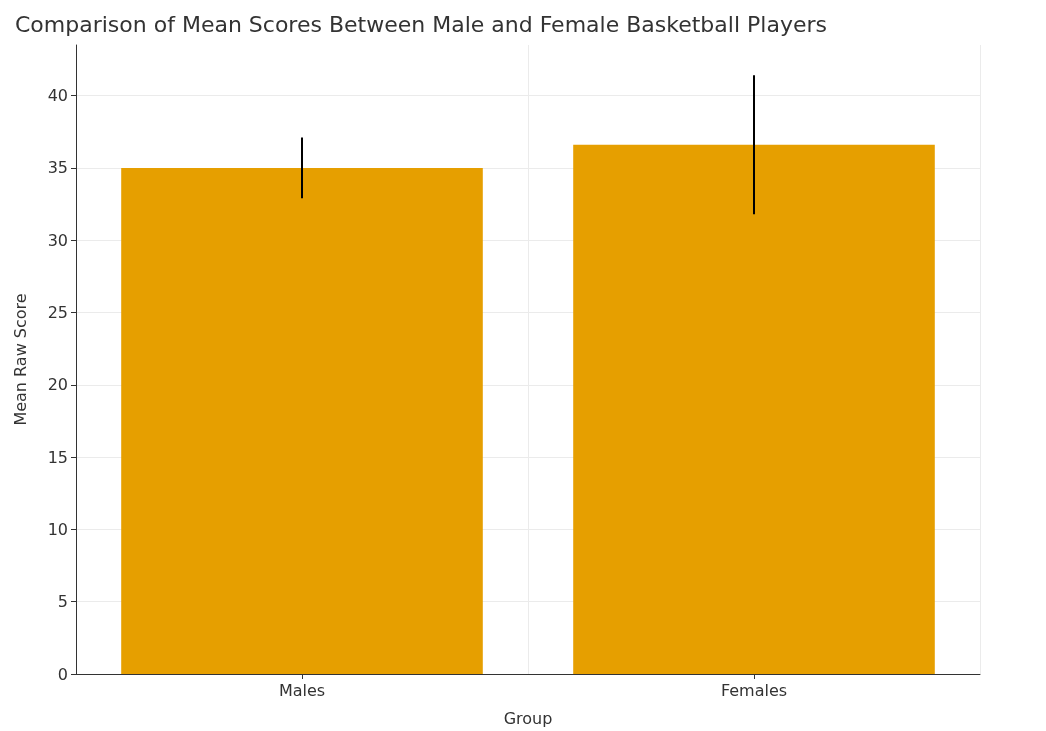 Image resolution: width=1046 pixels, height=731 pixels. Describe the element at coordinates (57, 457) in the screenshot. I see `y-tick-label: 15` at that location.